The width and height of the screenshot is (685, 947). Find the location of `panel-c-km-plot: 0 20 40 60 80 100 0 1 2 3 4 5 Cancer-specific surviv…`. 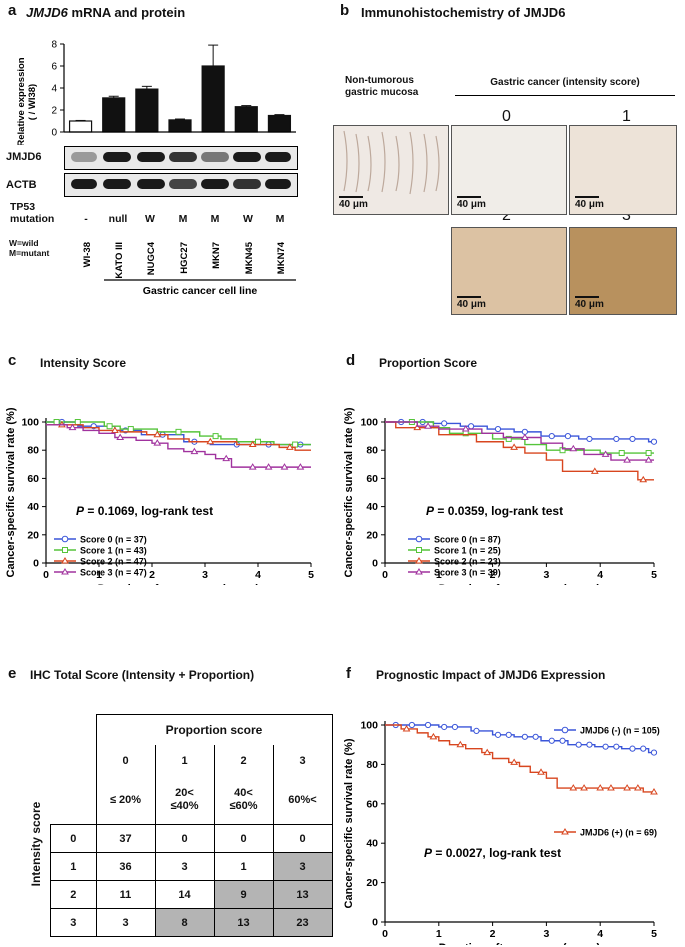

panel-c-km-plot: 0 20 40 60 80 100 0 1 2 3 4 5 Cancer-specific surviv… is located at coordinates (159, 496).